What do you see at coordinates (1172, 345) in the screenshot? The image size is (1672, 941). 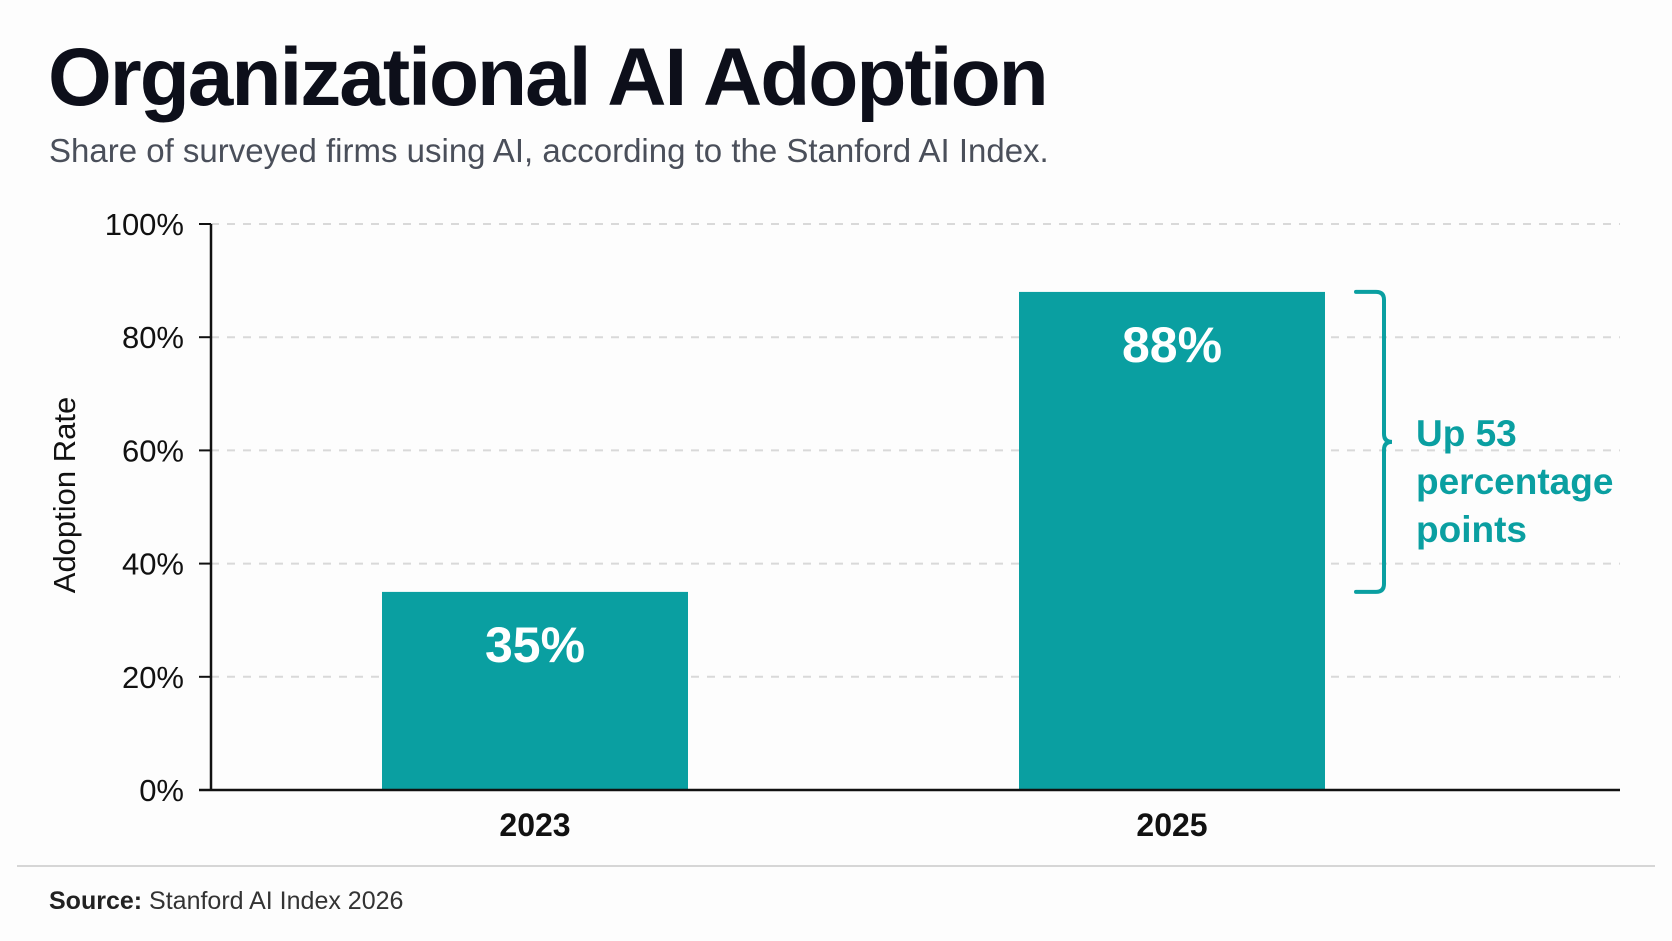 I see `data-label: 88%` at bounding box center [1172, 345].